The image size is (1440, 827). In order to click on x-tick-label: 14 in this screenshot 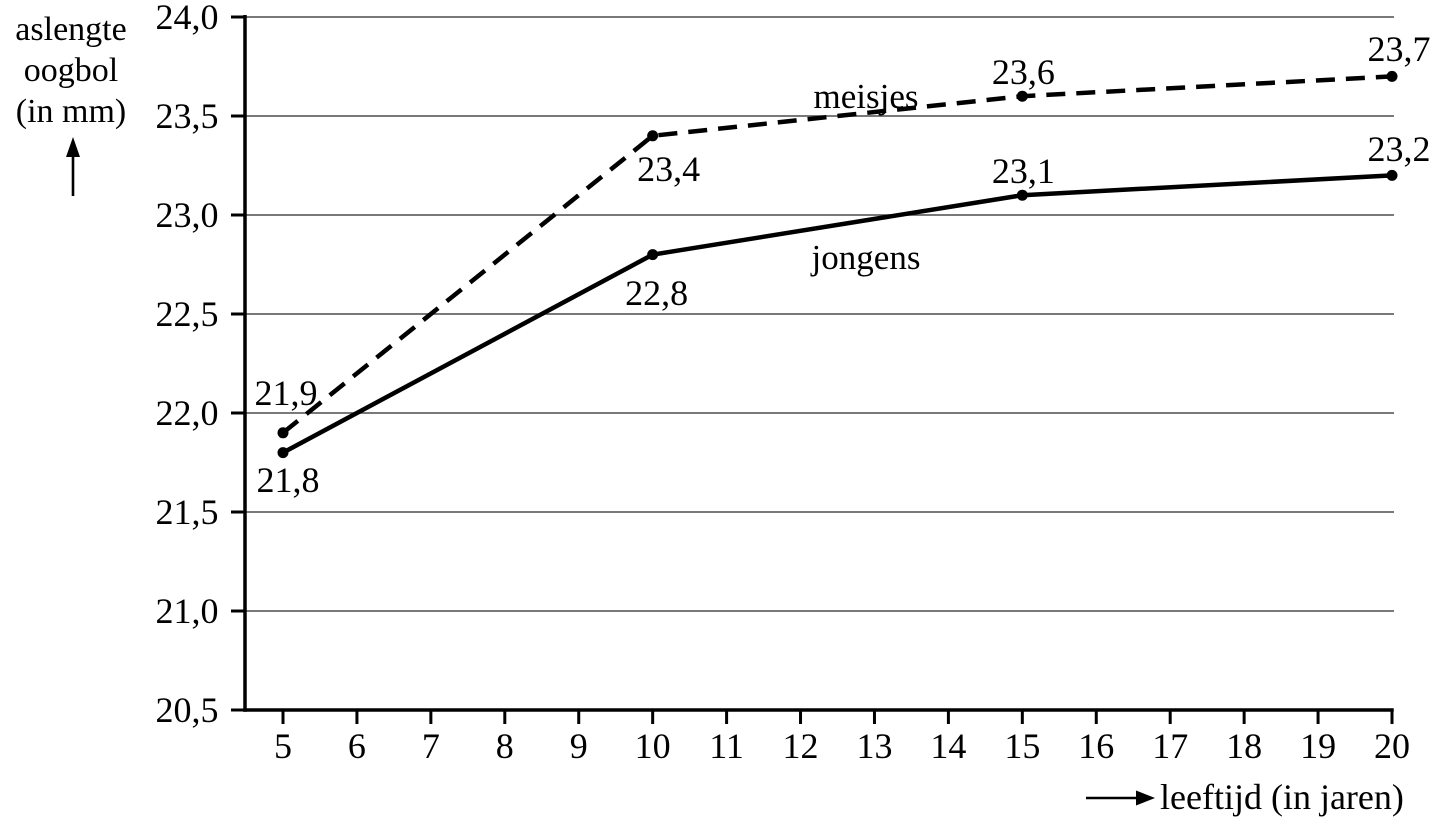, I will do `click(948, 746)`.